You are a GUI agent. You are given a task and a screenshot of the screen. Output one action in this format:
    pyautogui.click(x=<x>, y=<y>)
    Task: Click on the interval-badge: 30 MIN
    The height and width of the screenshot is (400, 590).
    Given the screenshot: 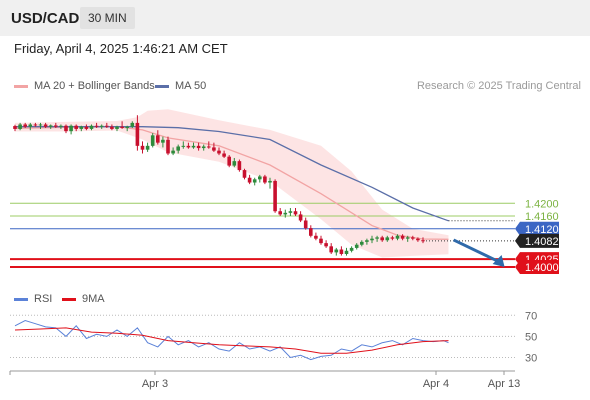 What is the action you would take?
    pyautogui.click(x=107, y=18)
    